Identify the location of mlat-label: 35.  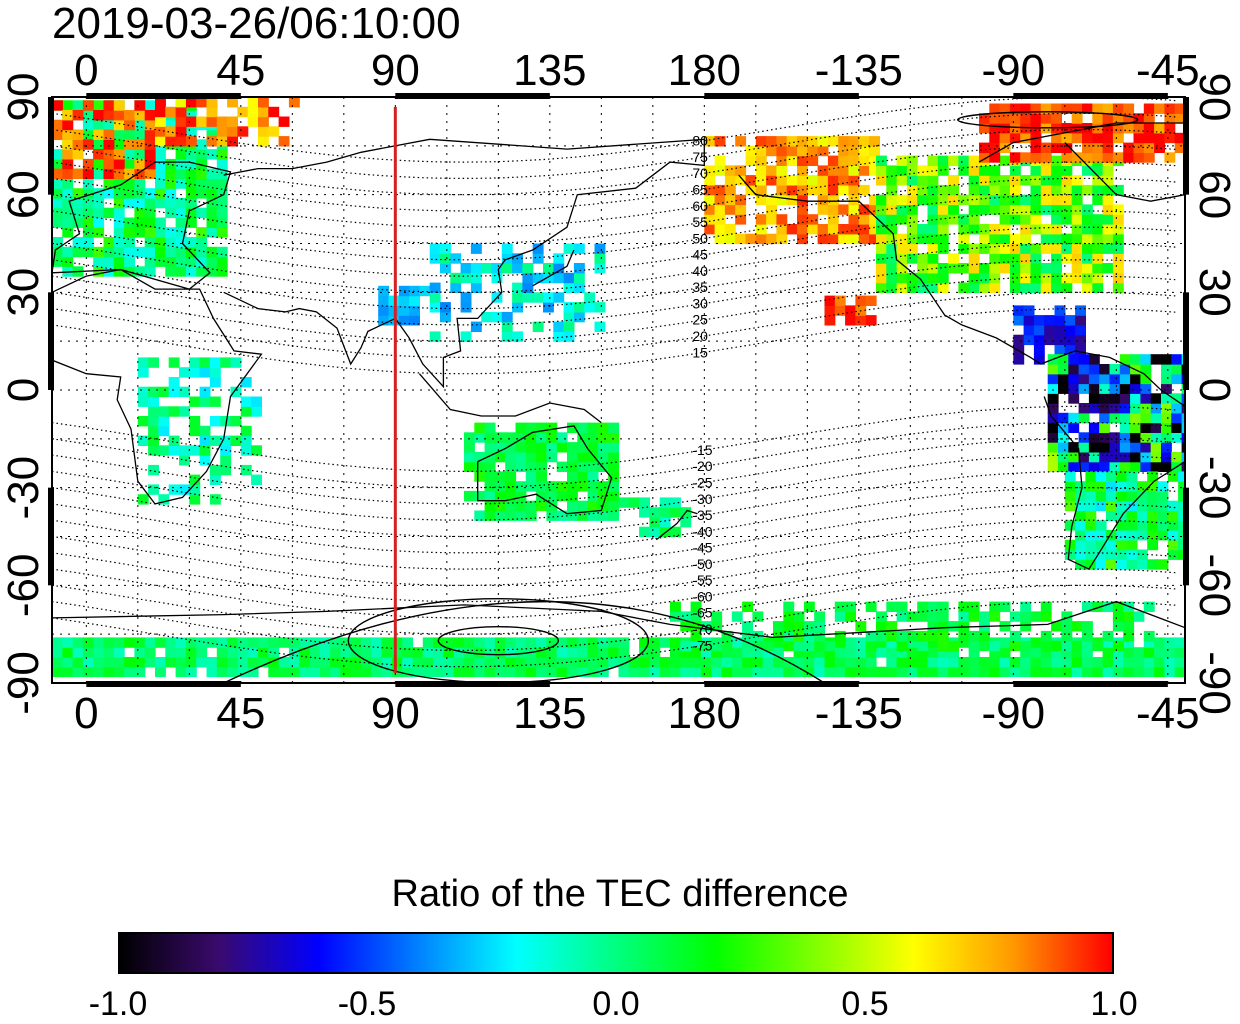
(700, 287).